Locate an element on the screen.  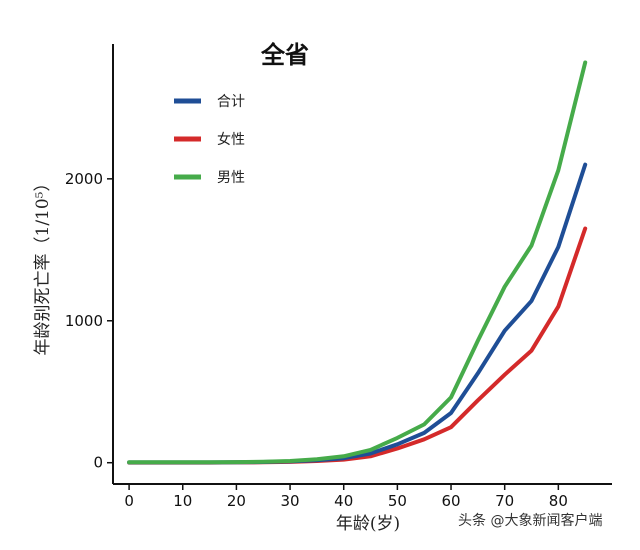
watermark: 头条 @大象新闻客户端 is located at coordinates (530, 521).